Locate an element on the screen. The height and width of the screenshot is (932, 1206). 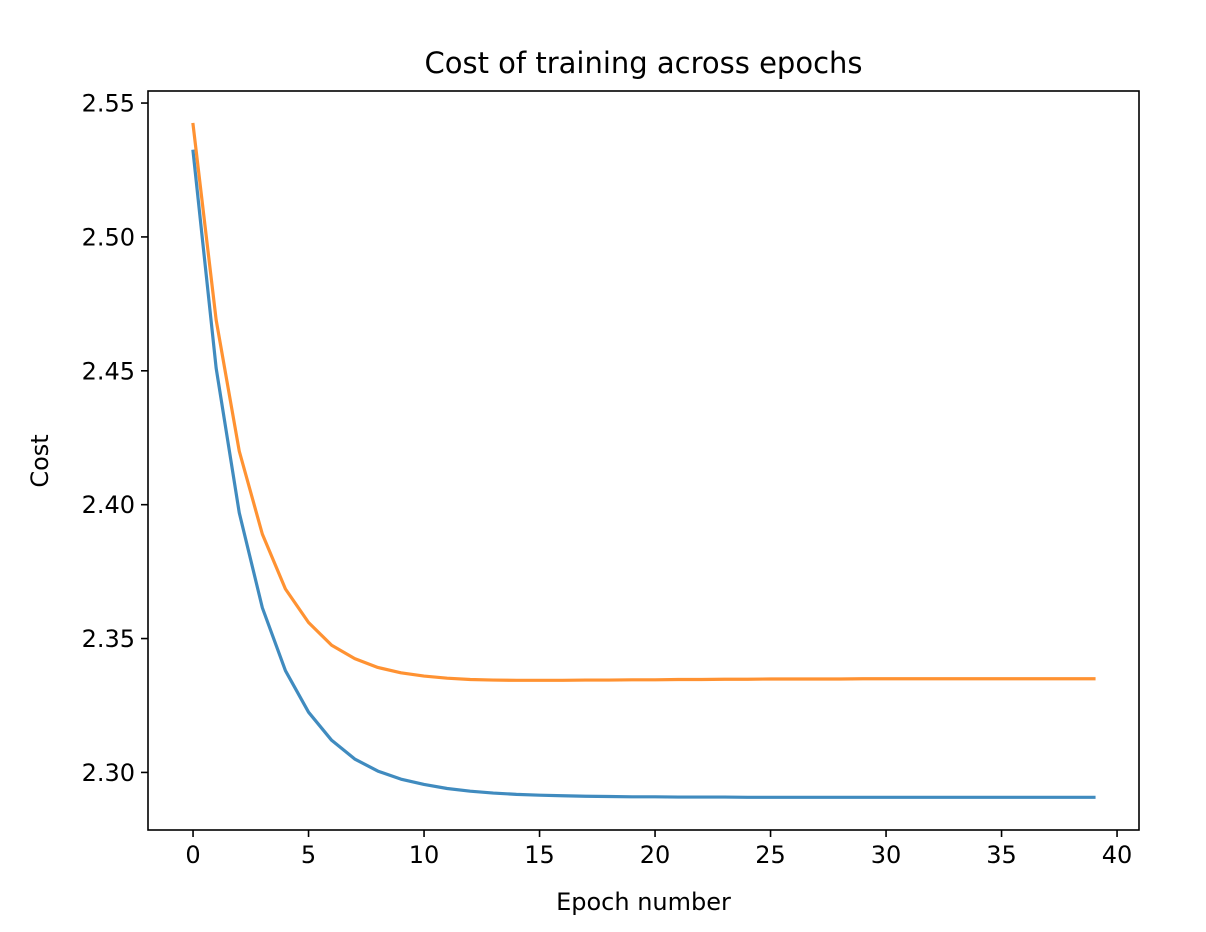
x-tick-label: 10 is located at coordinates (424, 855).